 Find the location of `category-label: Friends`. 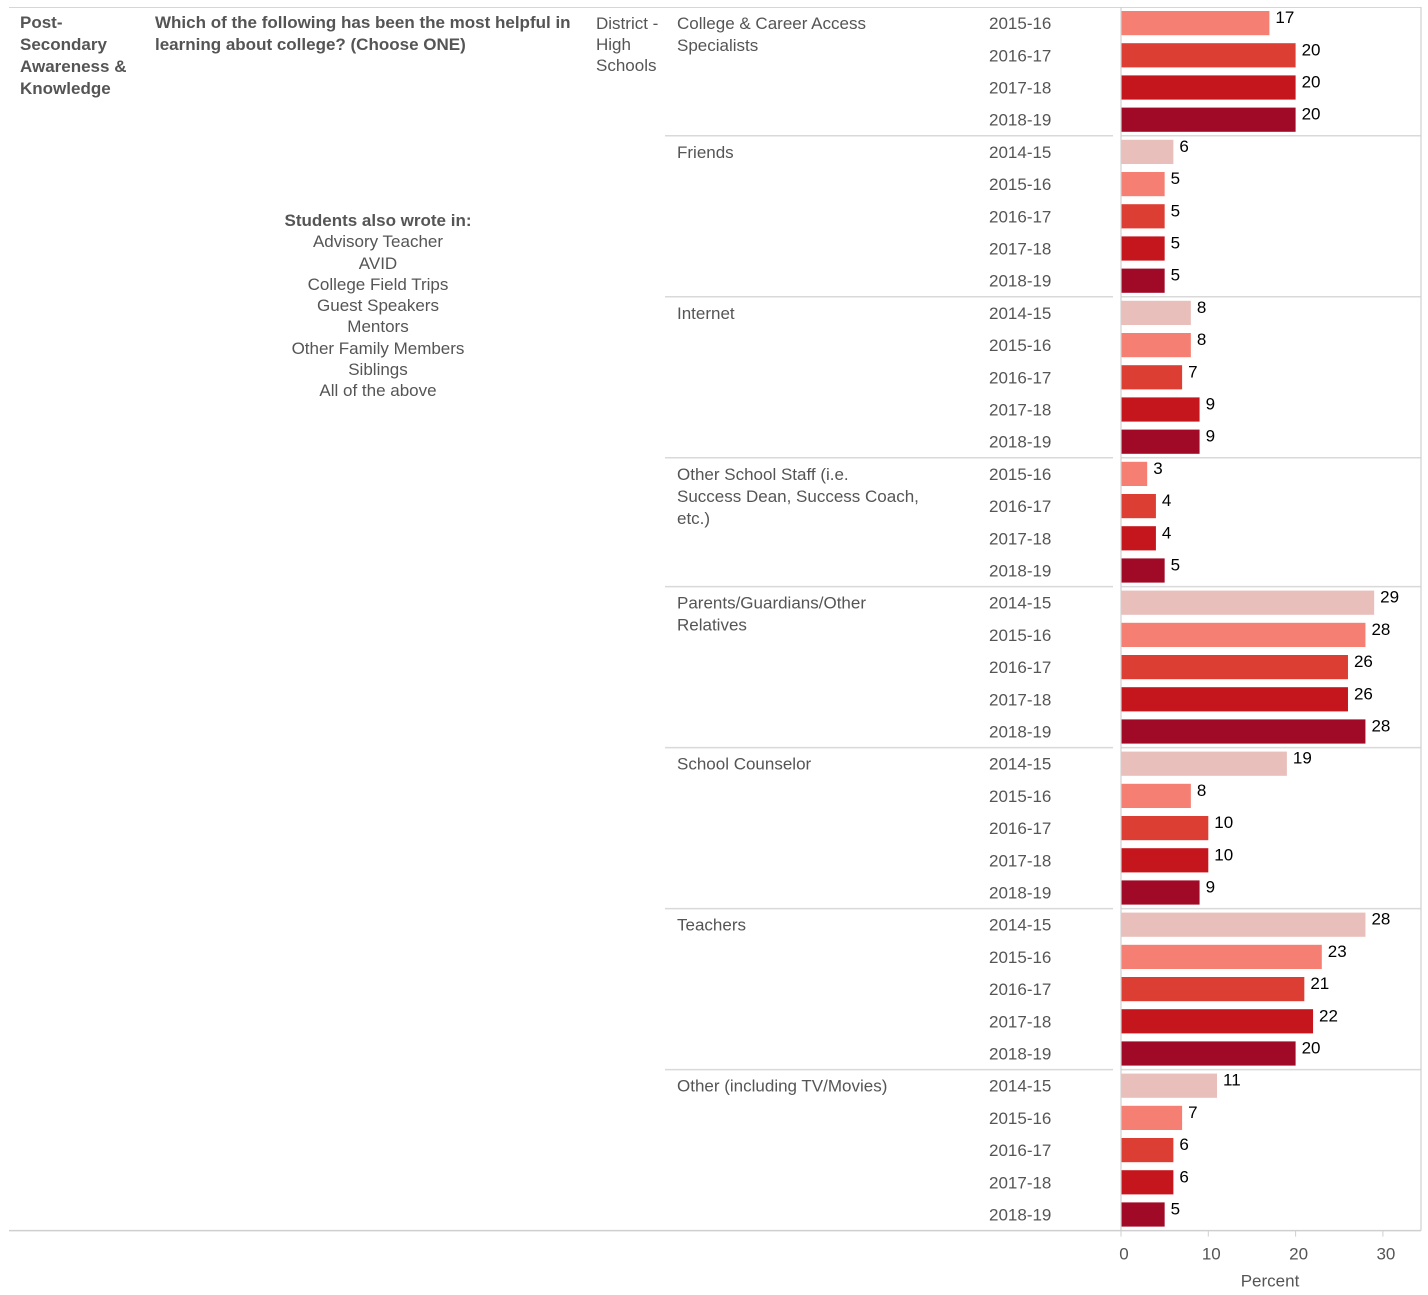

category-label: Friends is located at coordinates (705, 152).